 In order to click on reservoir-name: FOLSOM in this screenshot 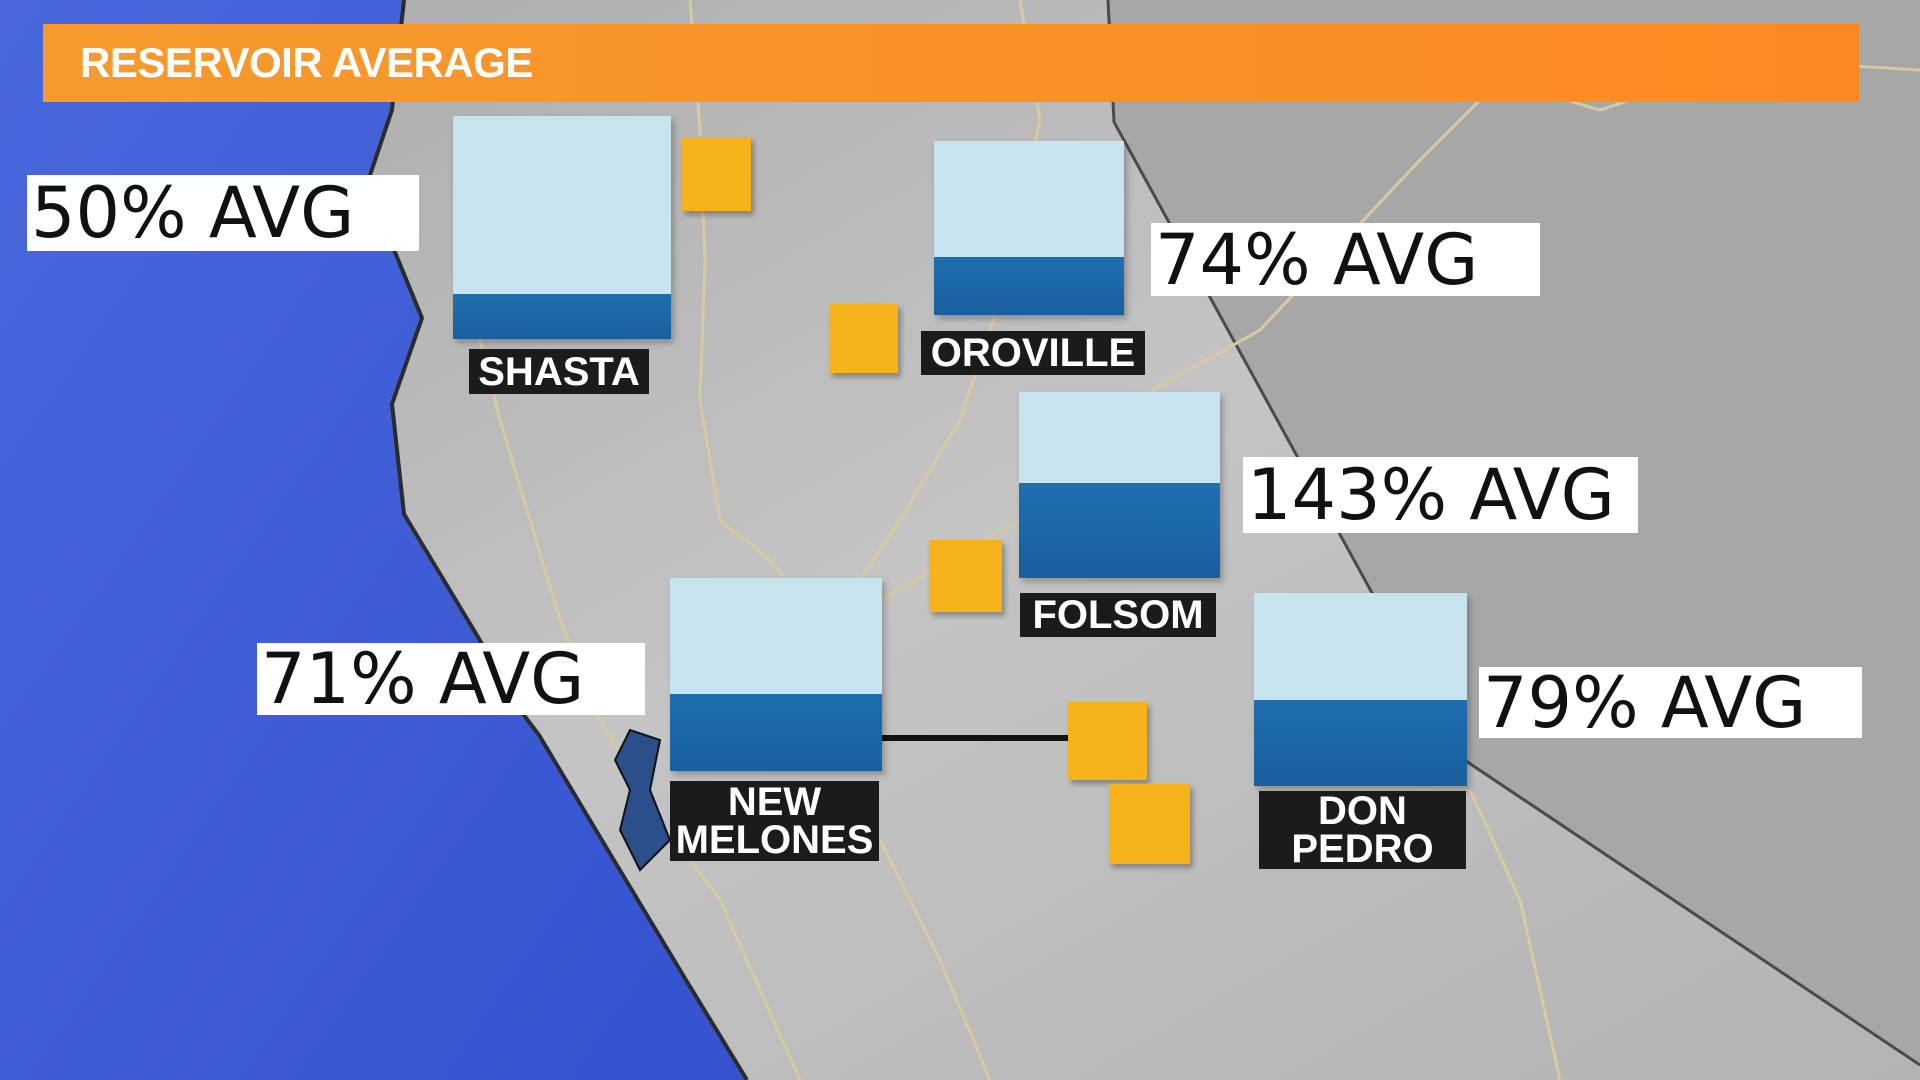, I will do `click(1118, 615)`.